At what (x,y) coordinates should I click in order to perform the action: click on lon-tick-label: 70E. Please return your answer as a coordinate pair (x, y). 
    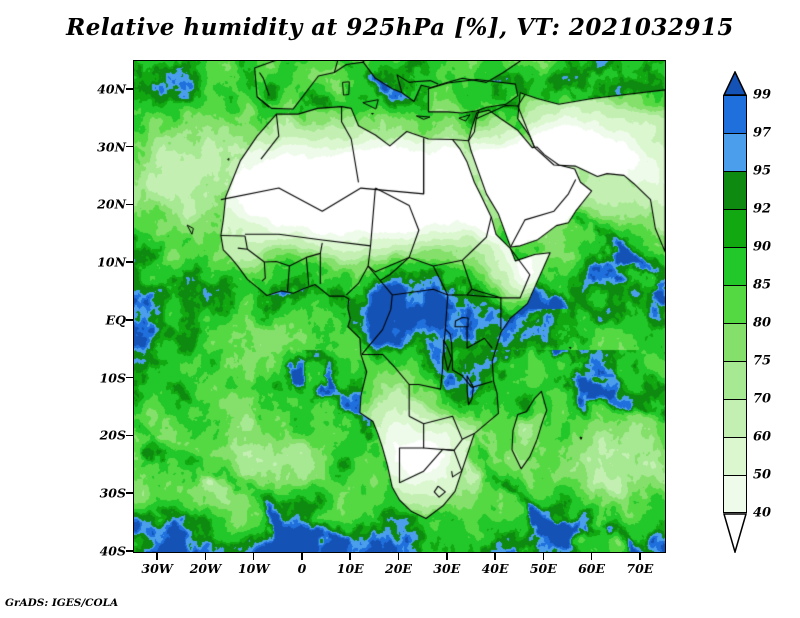
    Looking at the image, I should click on (640, 568).